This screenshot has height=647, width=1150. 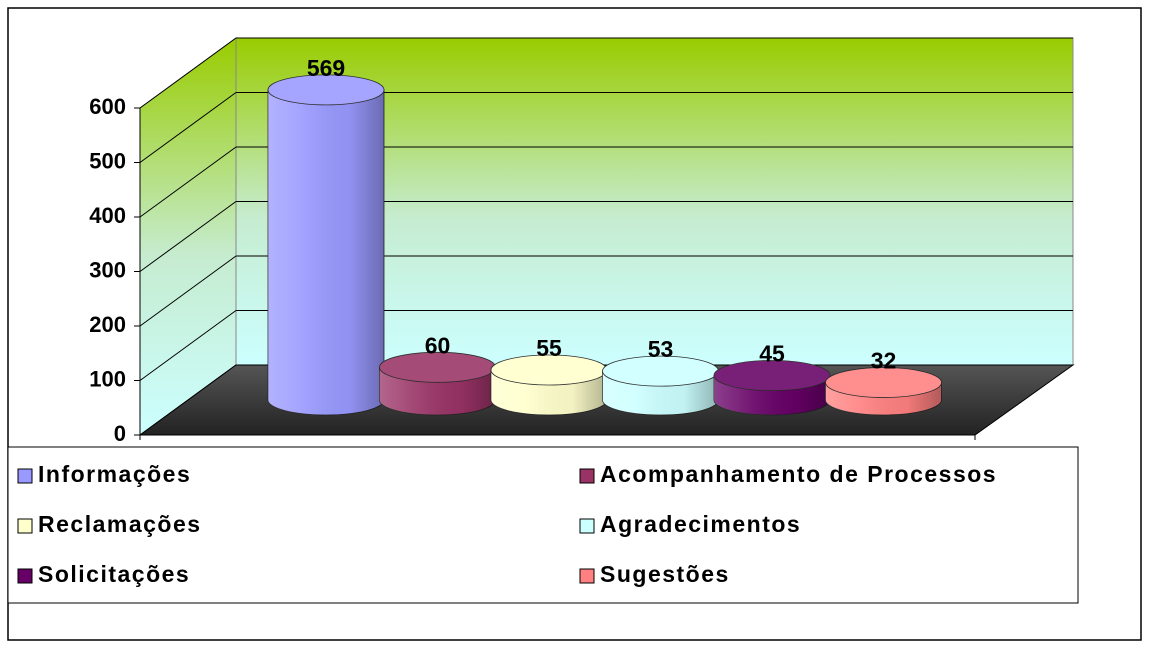 What do you see at coordinates (700, 524) in the screenshot?
I see `legend-label: Agradecimentos` at bounding box center [700, 524].